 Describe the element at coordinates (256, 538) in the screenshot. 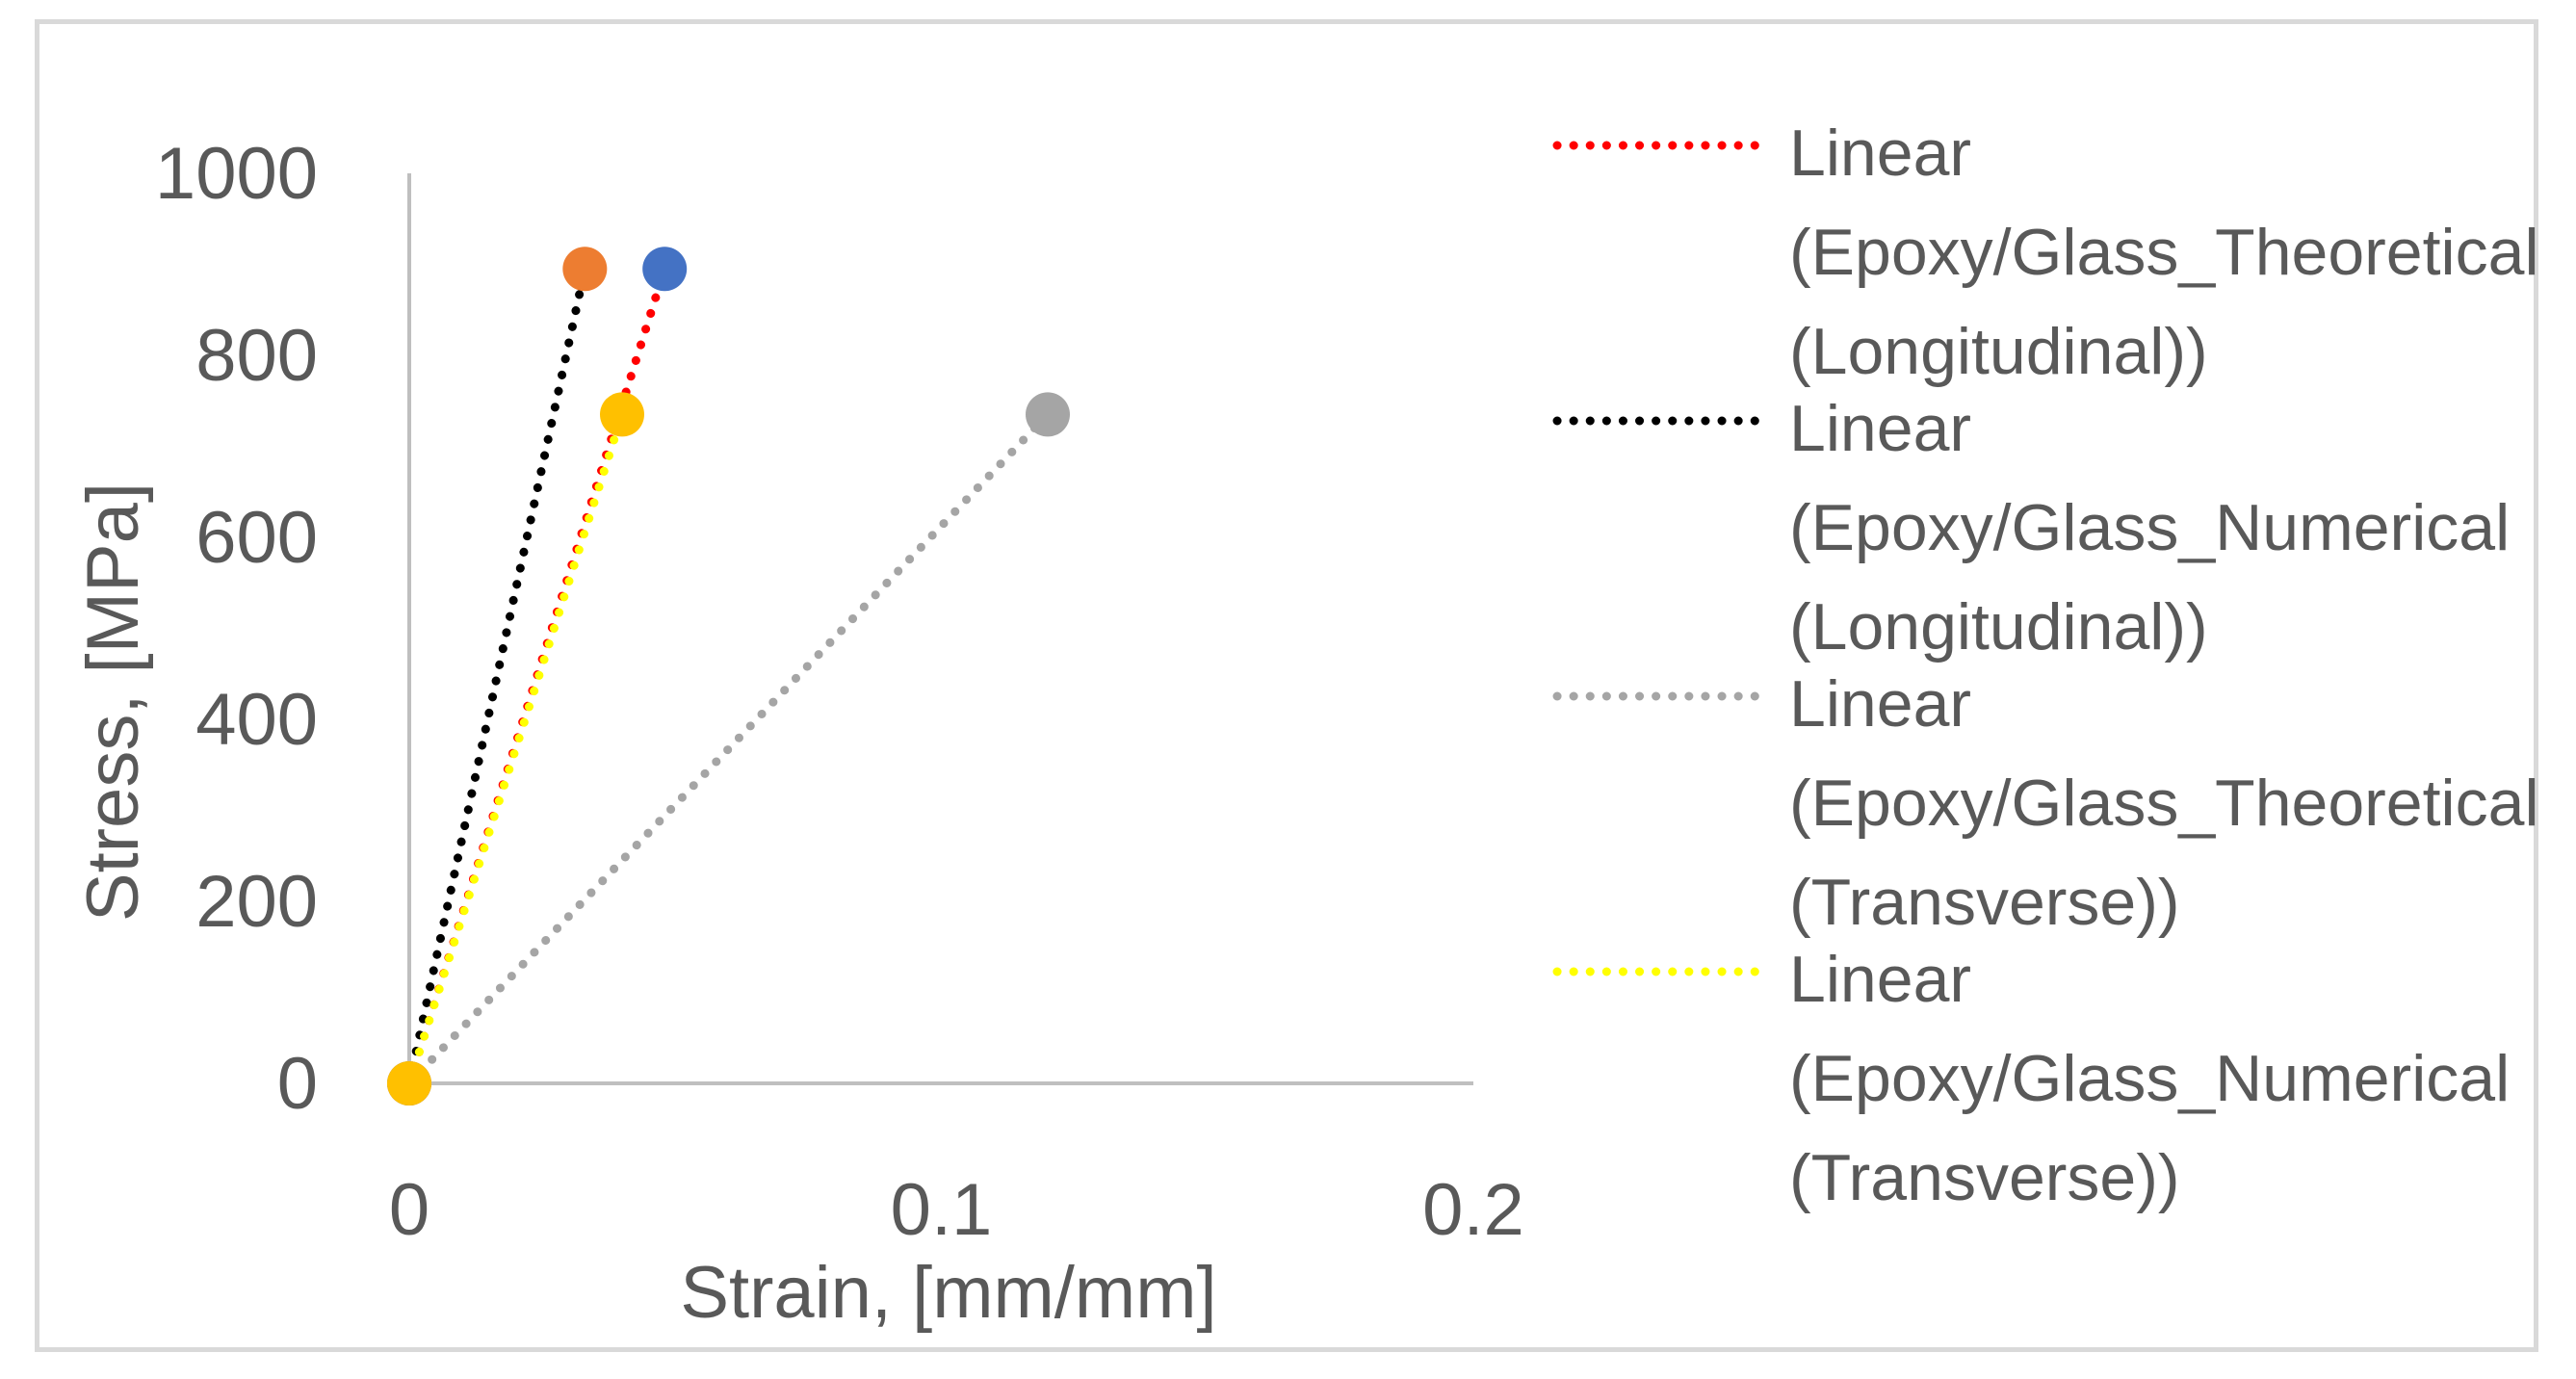

I see `y-tick-label: 600` at that location.